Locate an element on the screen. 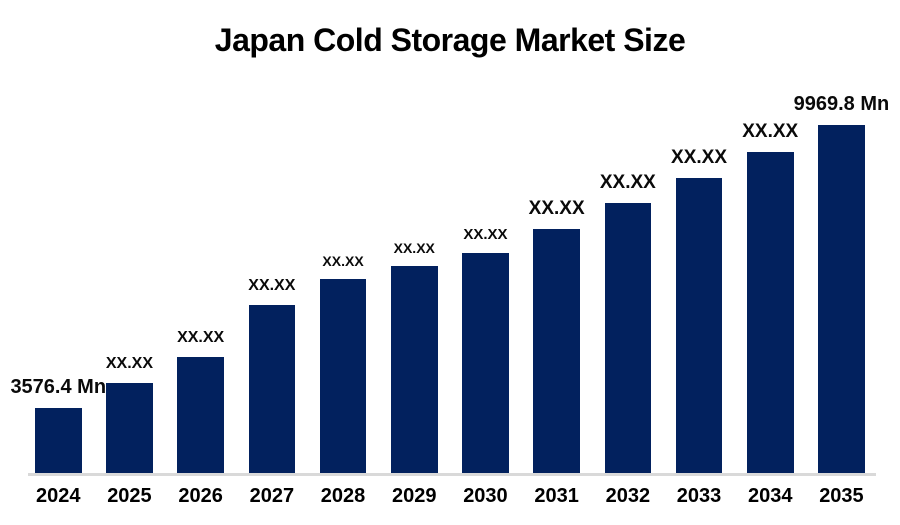 This screenshot has height=525, width=900. bar-2025 is located at coordinates (129, 427).